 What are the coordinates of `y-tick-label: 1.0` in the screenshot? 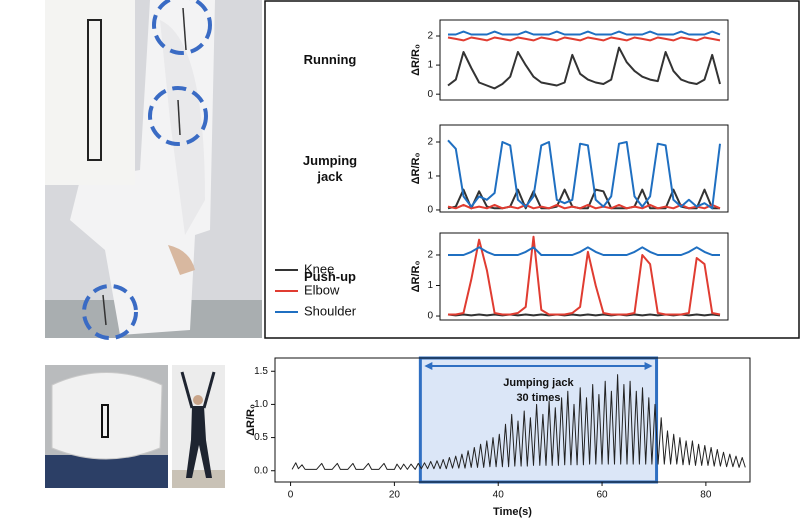 It's located at (261, 404).